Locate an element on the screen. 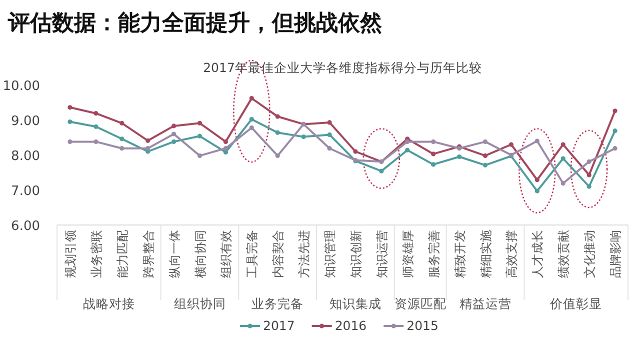 This screenshot has height=343, width=640. text: 资源匹配 is located at coordinates (420, 303).